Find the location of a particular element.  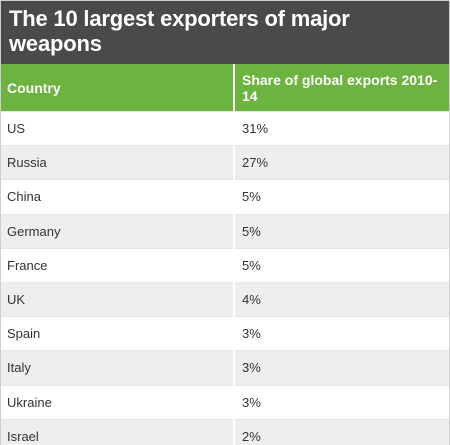

table-row: Ukraine 3% is located at coordinates (225, 402).